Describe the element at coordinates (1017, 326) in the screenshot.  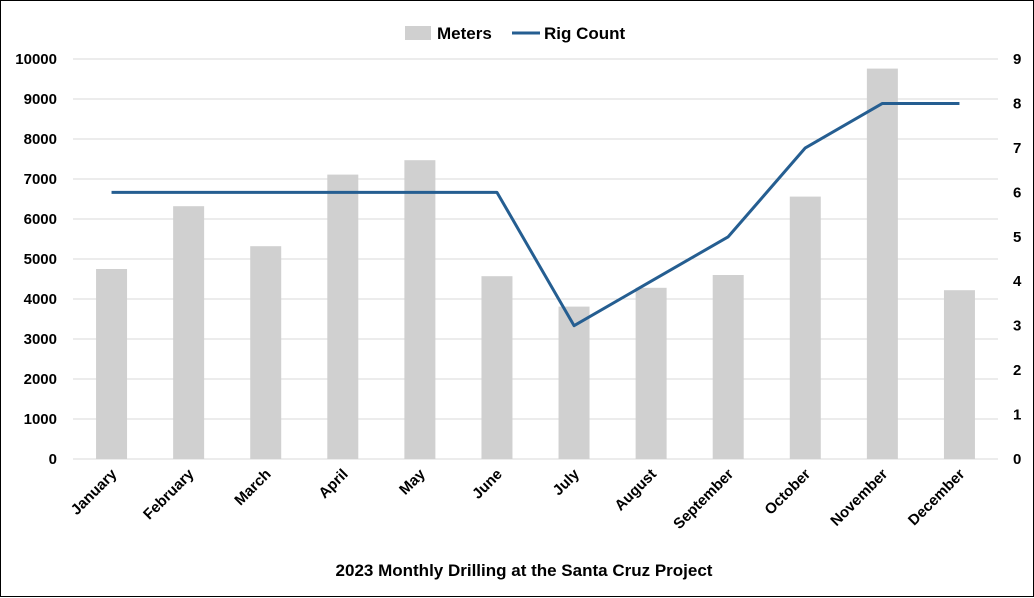
I see `y-right-tick-label: 3` at that location.